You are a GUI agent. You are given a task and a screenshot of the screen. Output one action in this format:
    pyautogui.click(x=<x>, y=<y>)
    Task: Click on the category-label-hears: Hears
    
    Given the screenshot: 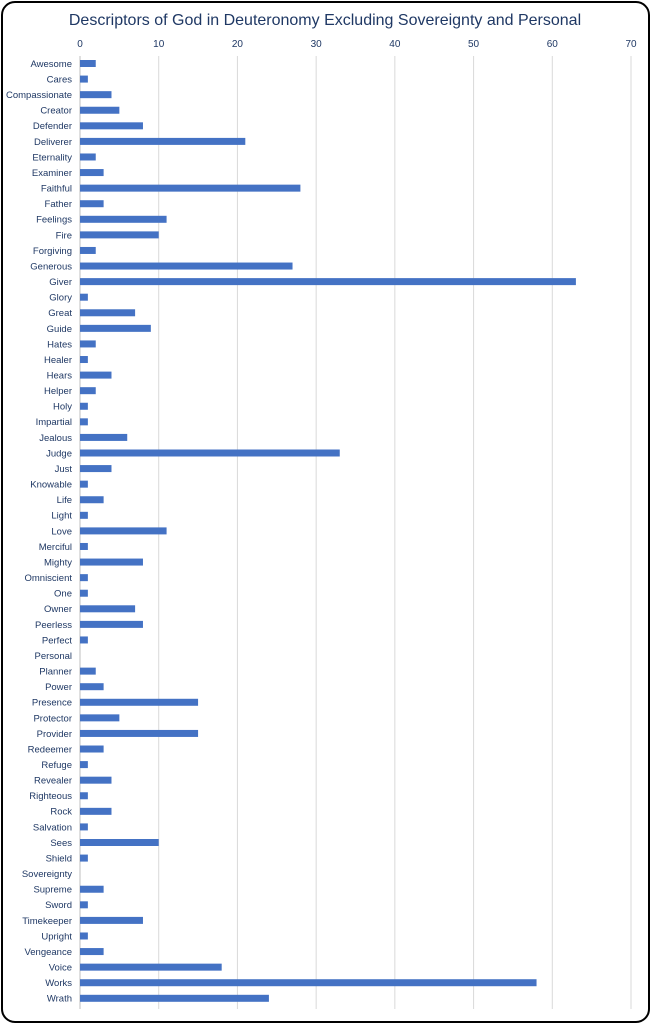 What is the action you would take?
    pyautogui.click(x=60, y=376)
    